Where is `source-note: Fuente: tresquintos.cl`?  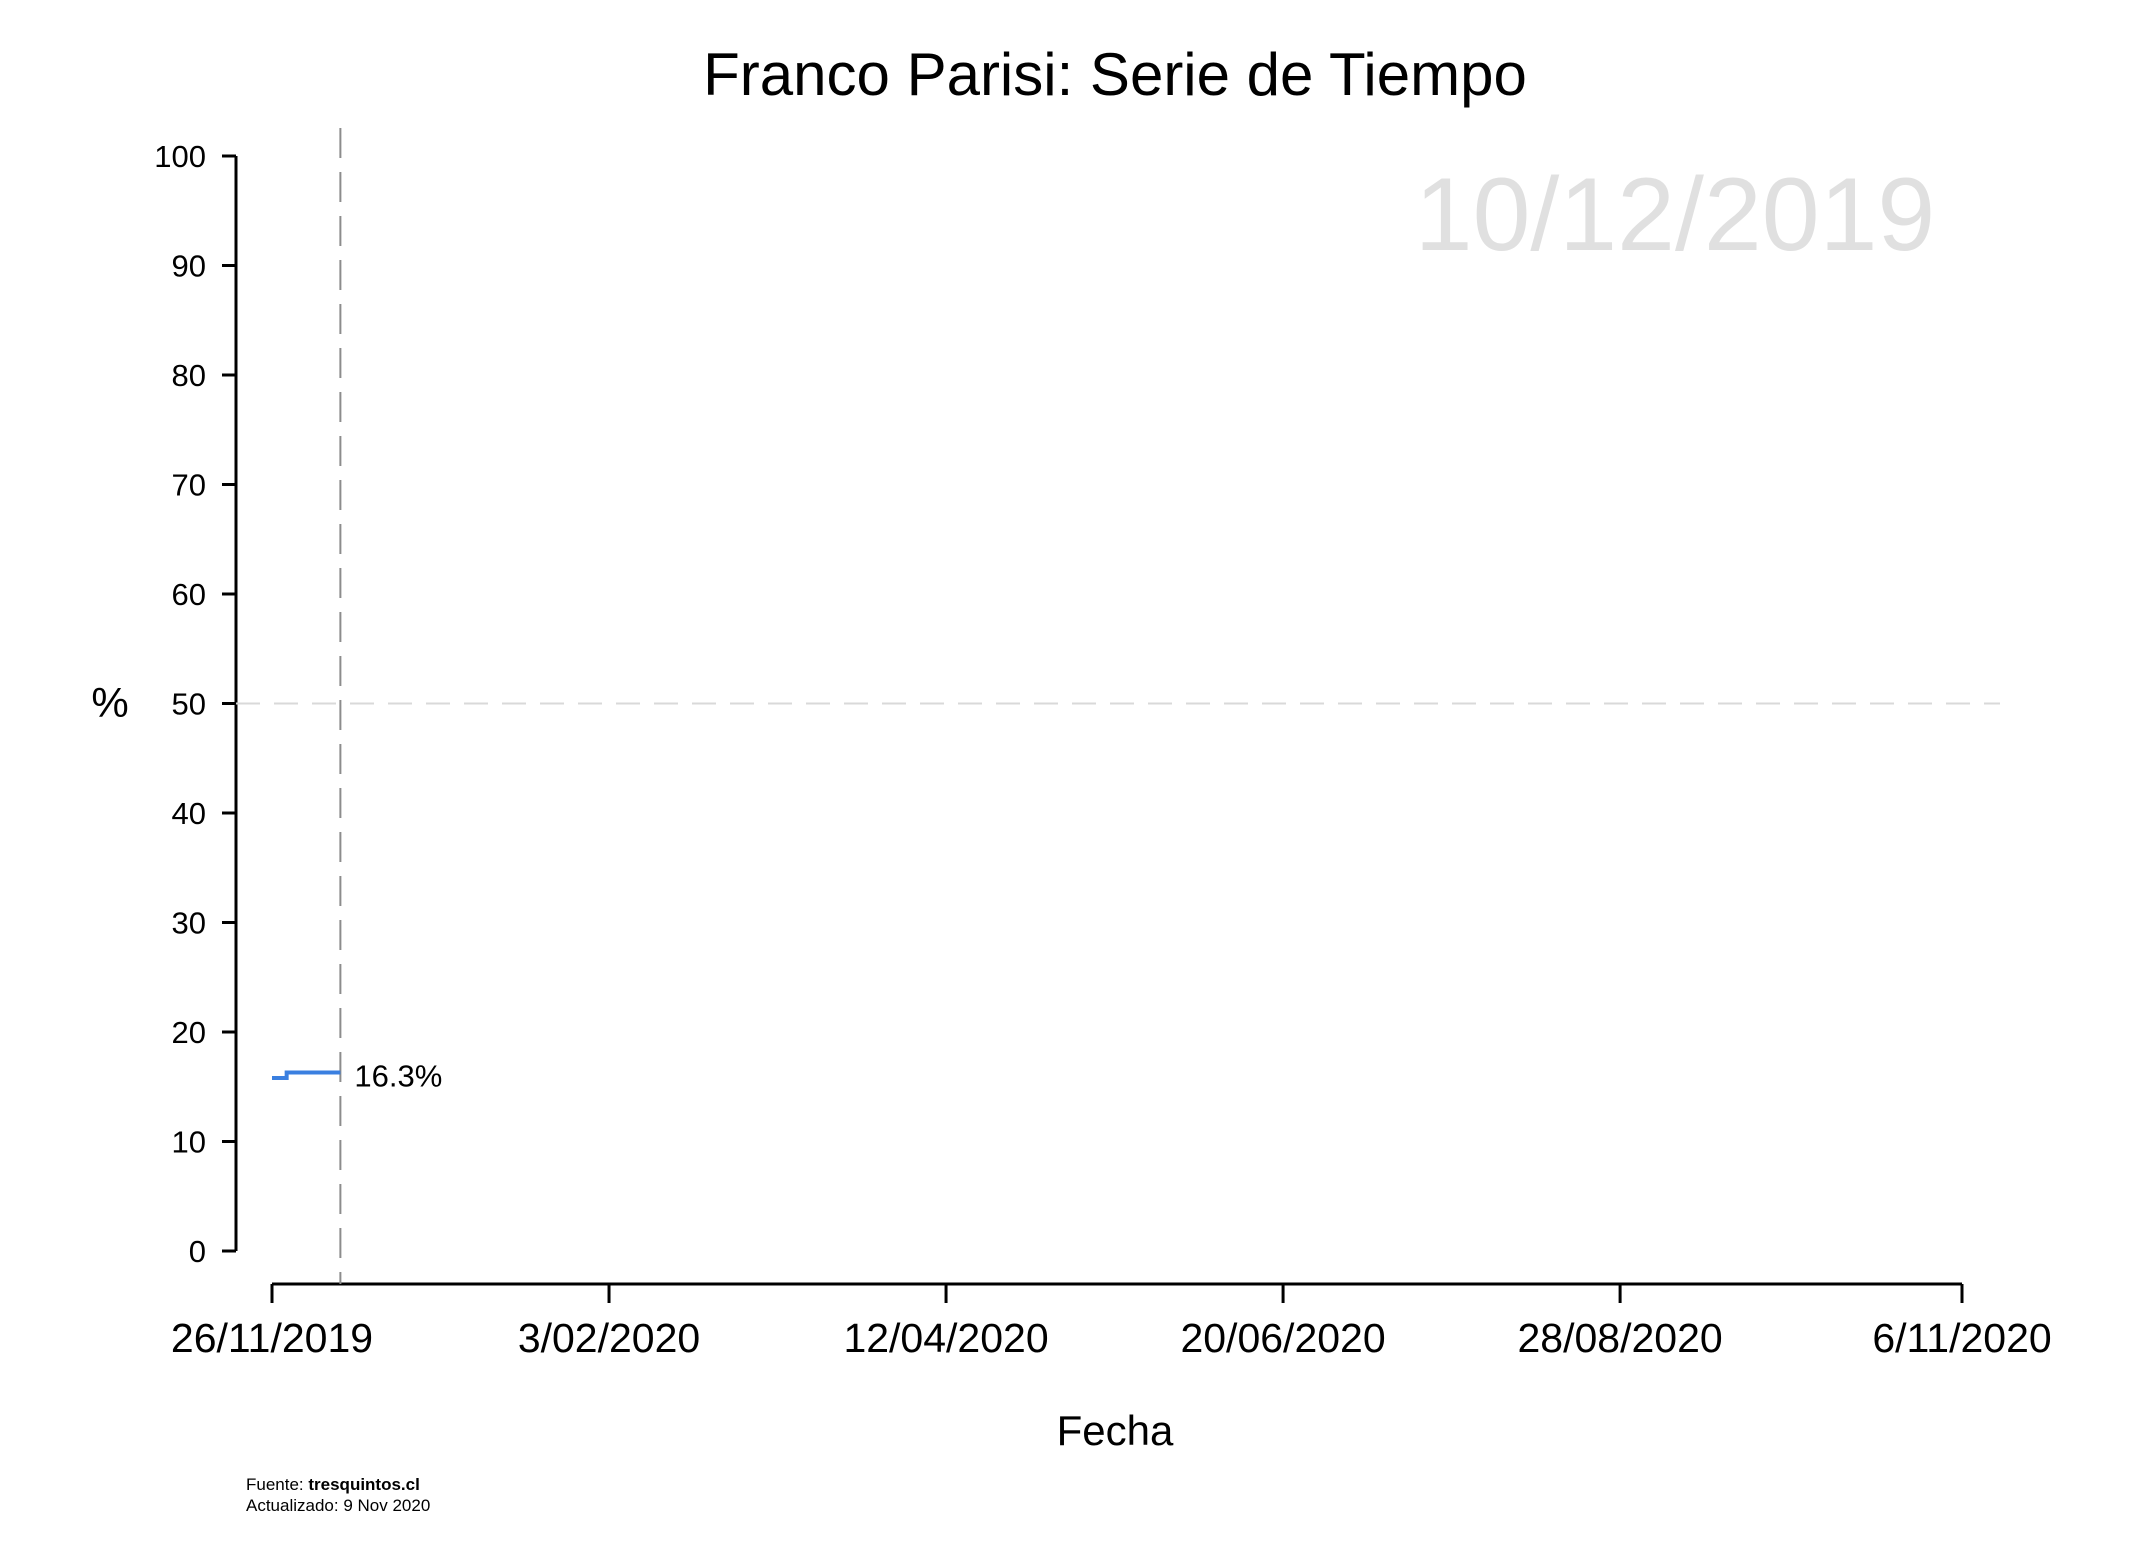 source-note: Fuente: tresquintos.cl is located at coordinates (333, 1484).